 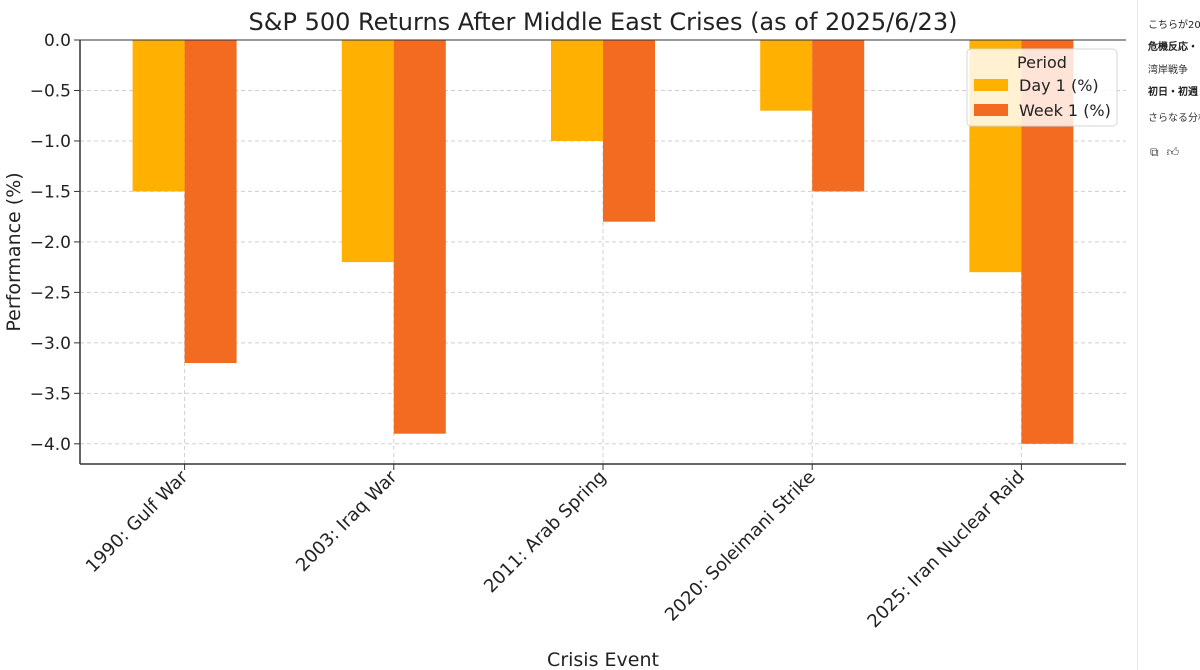 I want to click on x-tick-label: 2020: Soleimani Strike, so click(x=740, y=546).